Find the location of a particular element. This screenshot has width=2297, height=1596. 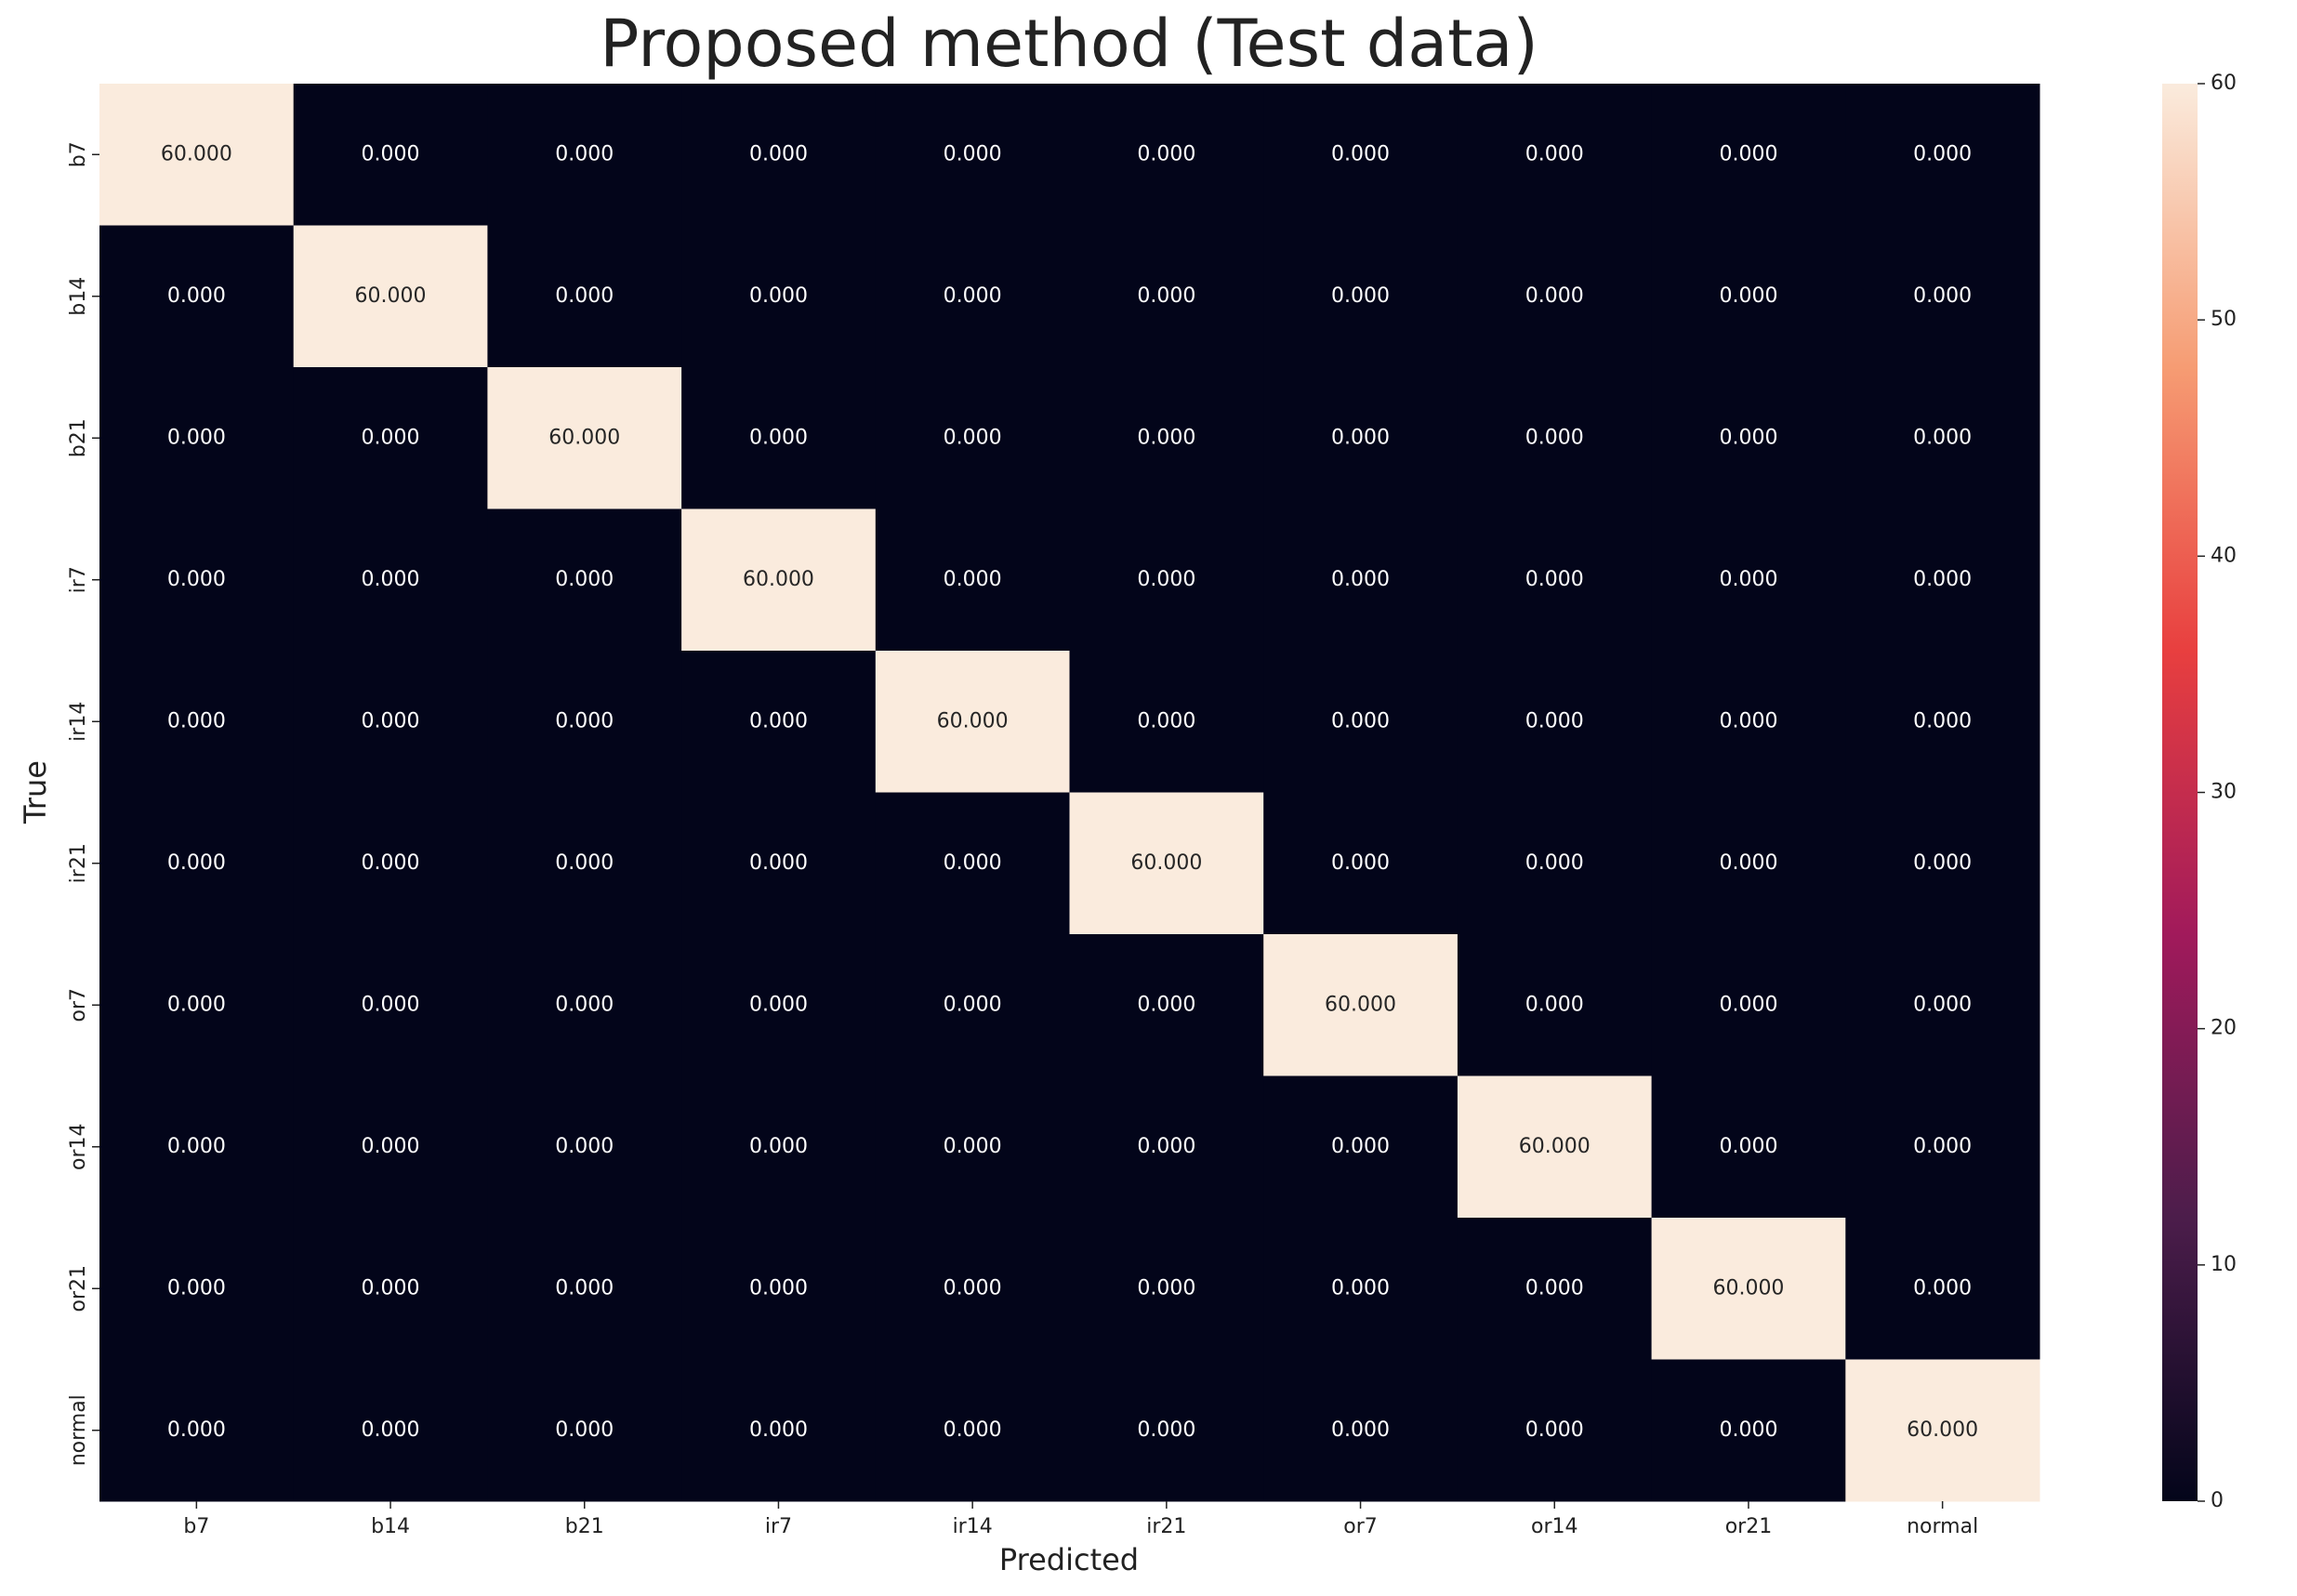

colorbar-tick-label: 60 is located at coordinates (2224, 83).